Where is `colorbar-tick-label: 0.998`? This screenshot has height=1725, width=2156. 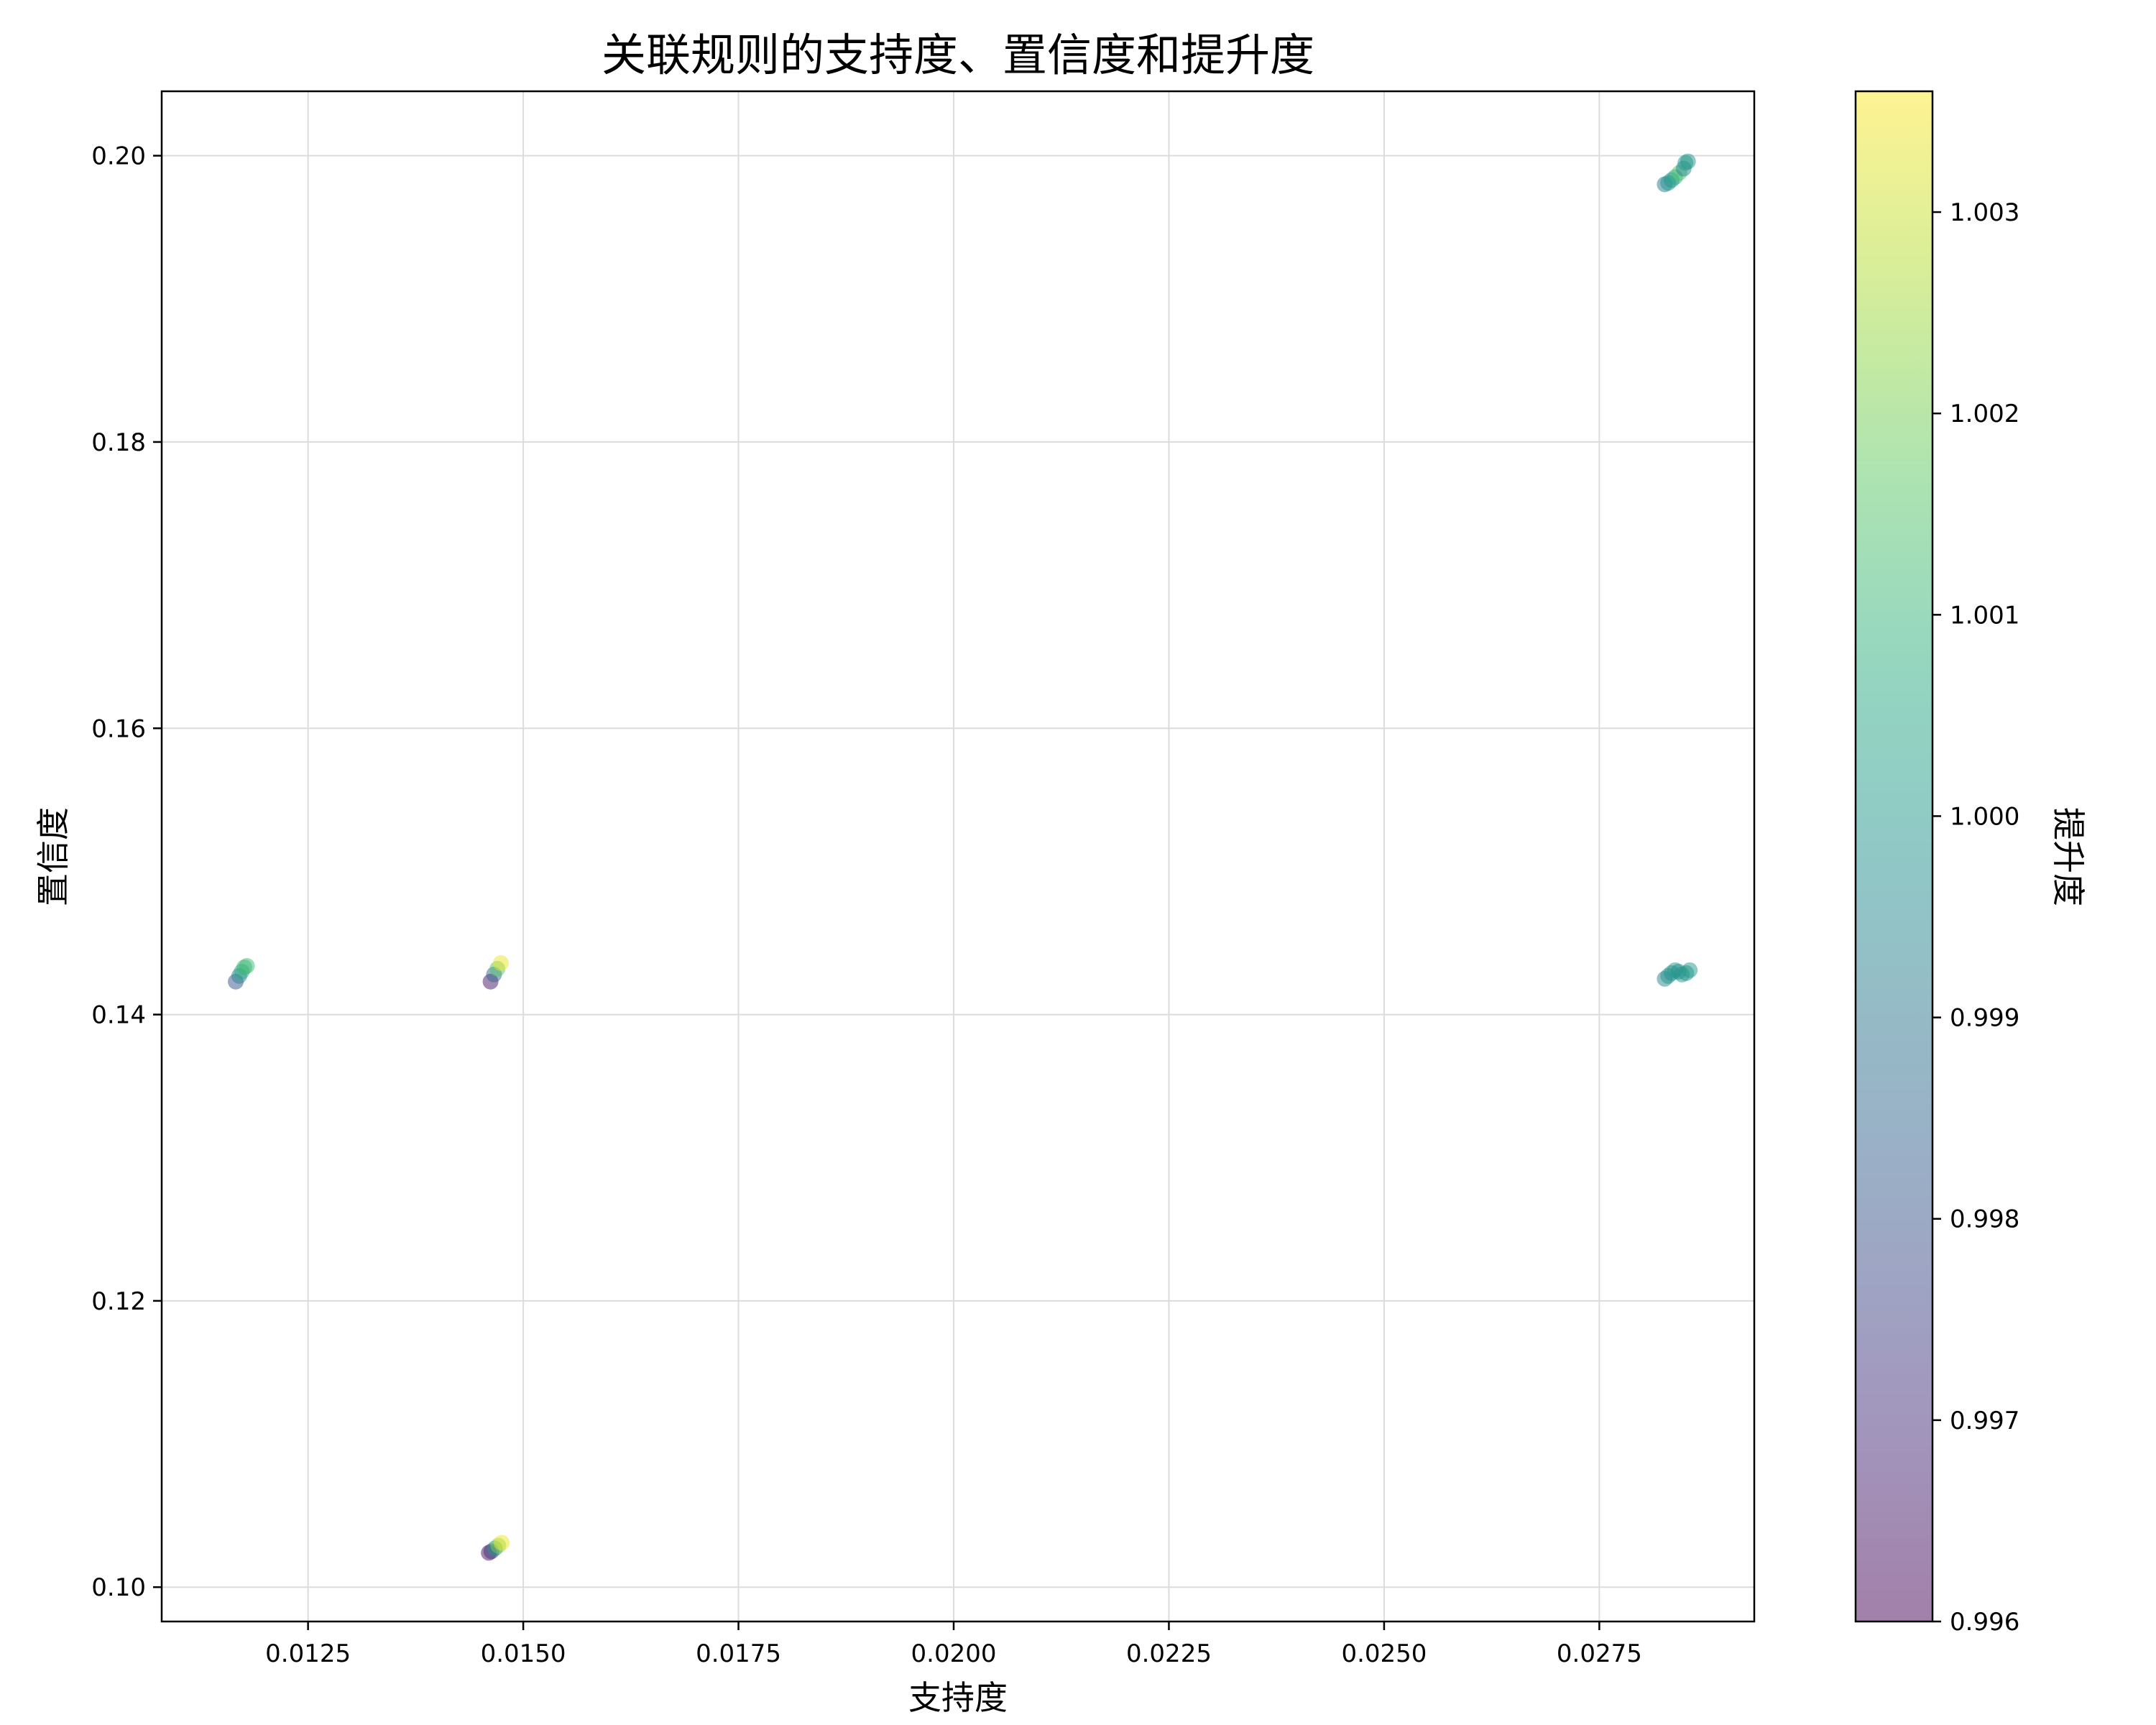
colorbar-tick-label: 0.998 is located at coordinates (1985, 1219).